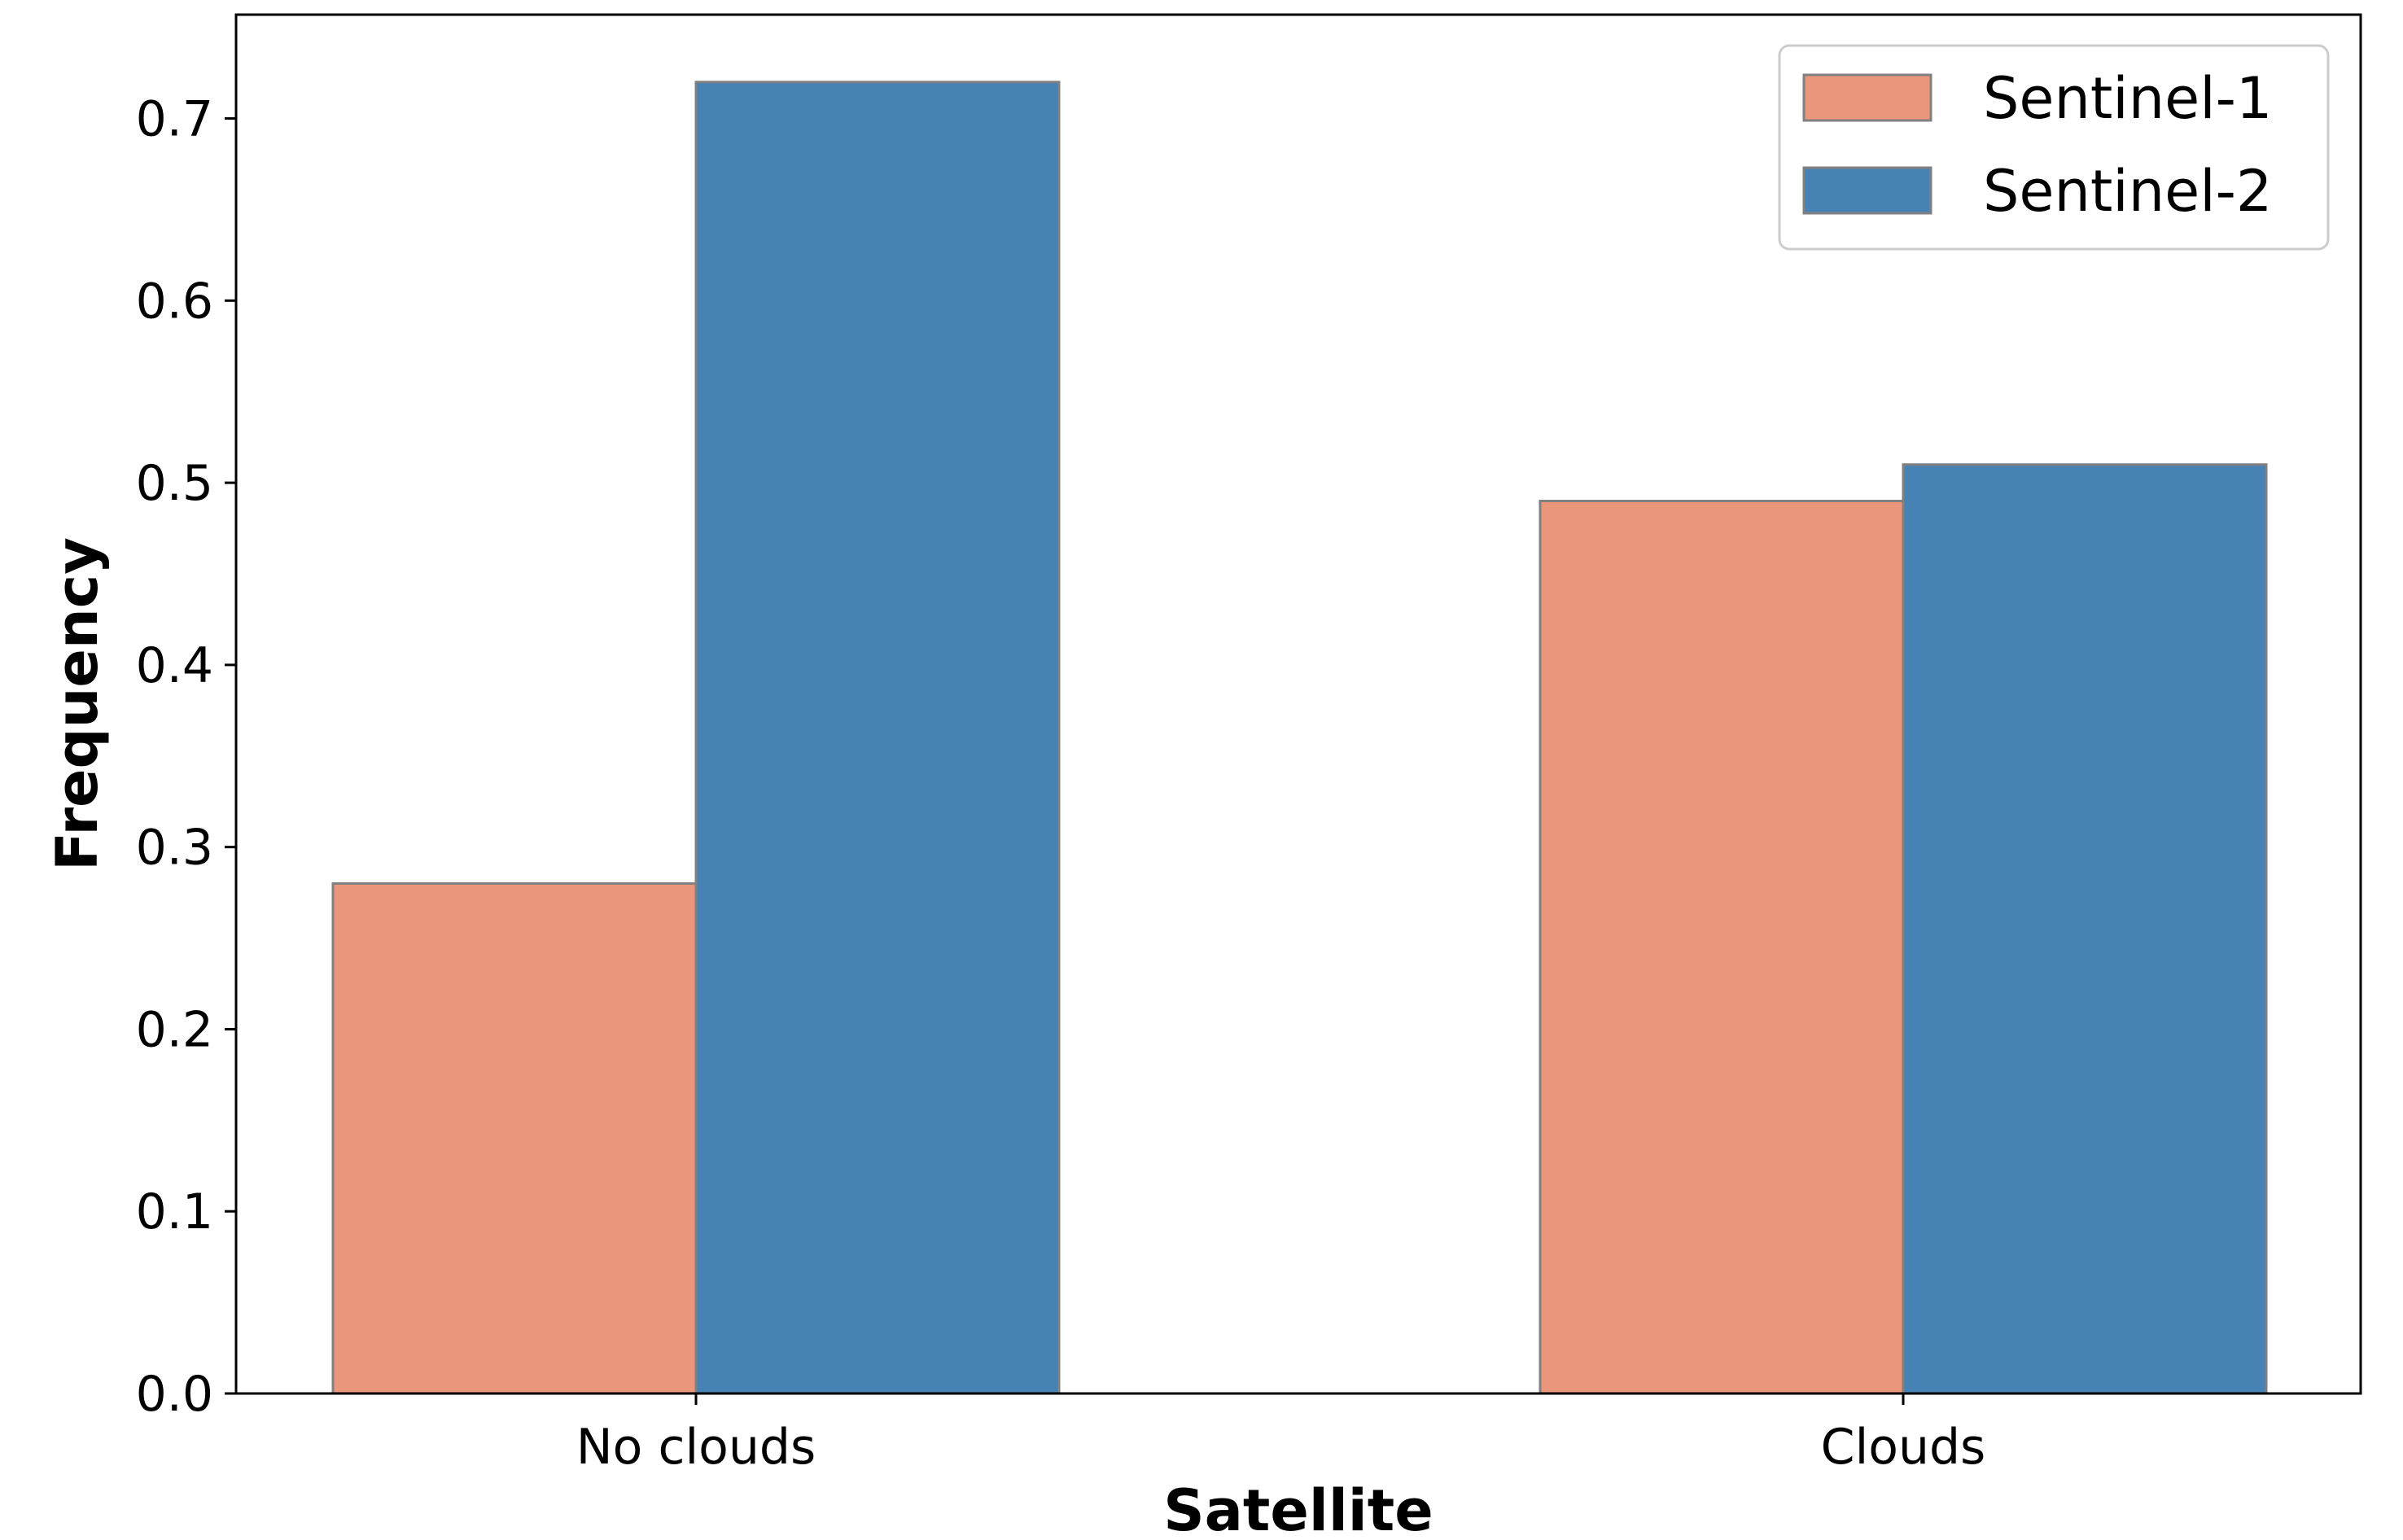 This screenshot has height=1540, width=2403. I want to click on x-tick-label: No clouds, so click(696, 1447).